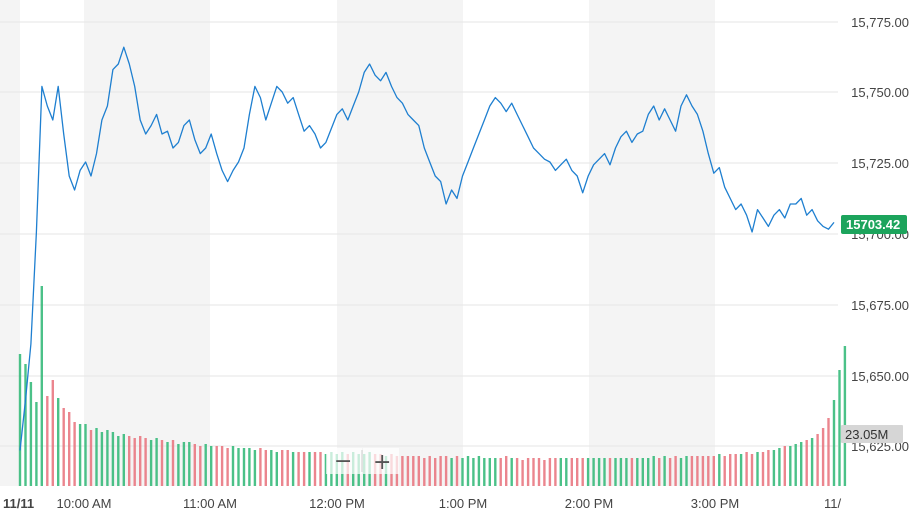  I want to click on x-tick-label: 12:00 PM, so click(337, 503).